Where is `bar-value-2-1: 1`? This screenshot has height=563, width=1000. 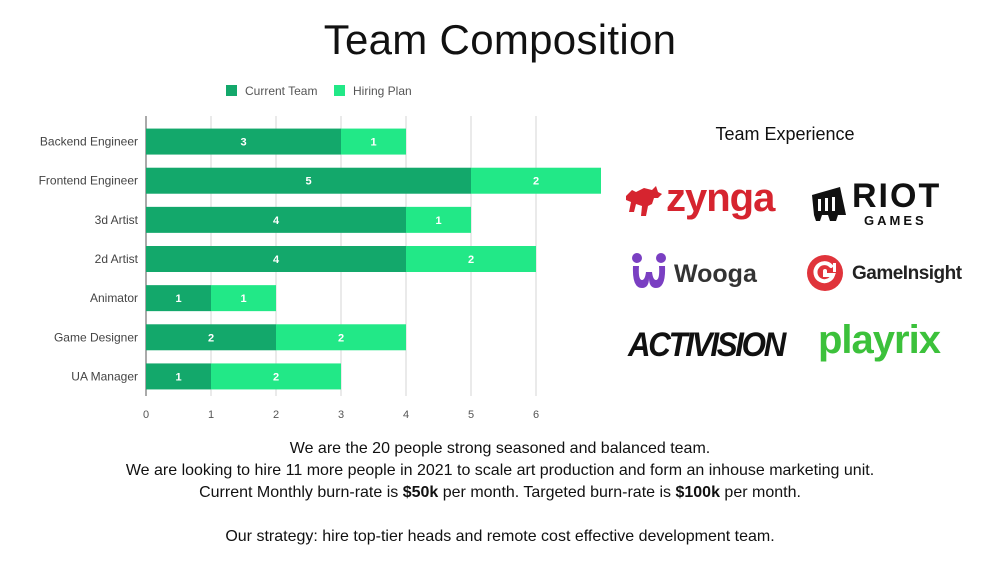 bar-value-2-1: 1 is located at coordinates (438, 221).